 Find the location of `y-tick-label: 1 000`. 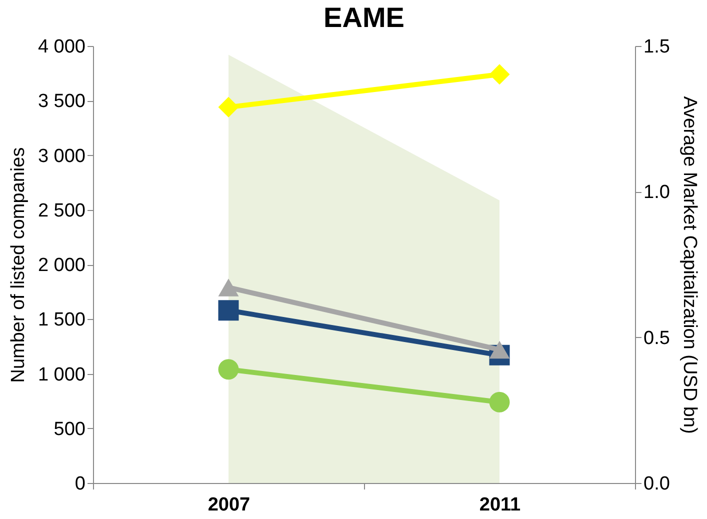

y-tick-label: 1 000 is located at coordinates (62, 375).